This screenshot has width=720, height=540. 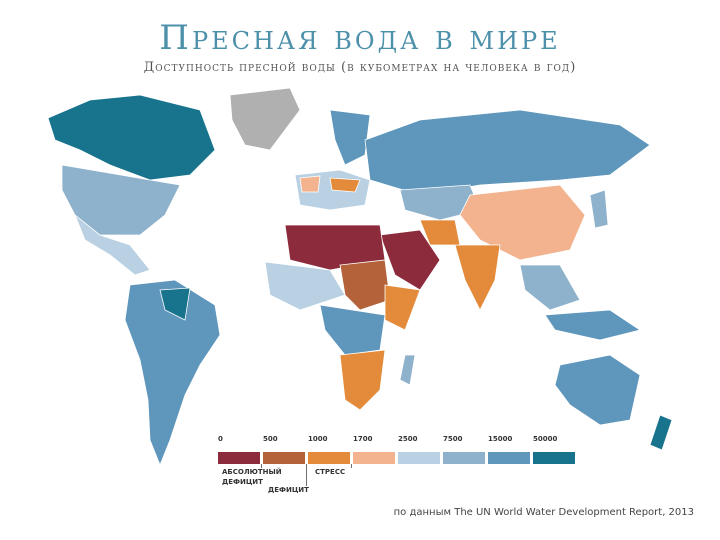 I want to click on south-america, so click(x=172, y=373).